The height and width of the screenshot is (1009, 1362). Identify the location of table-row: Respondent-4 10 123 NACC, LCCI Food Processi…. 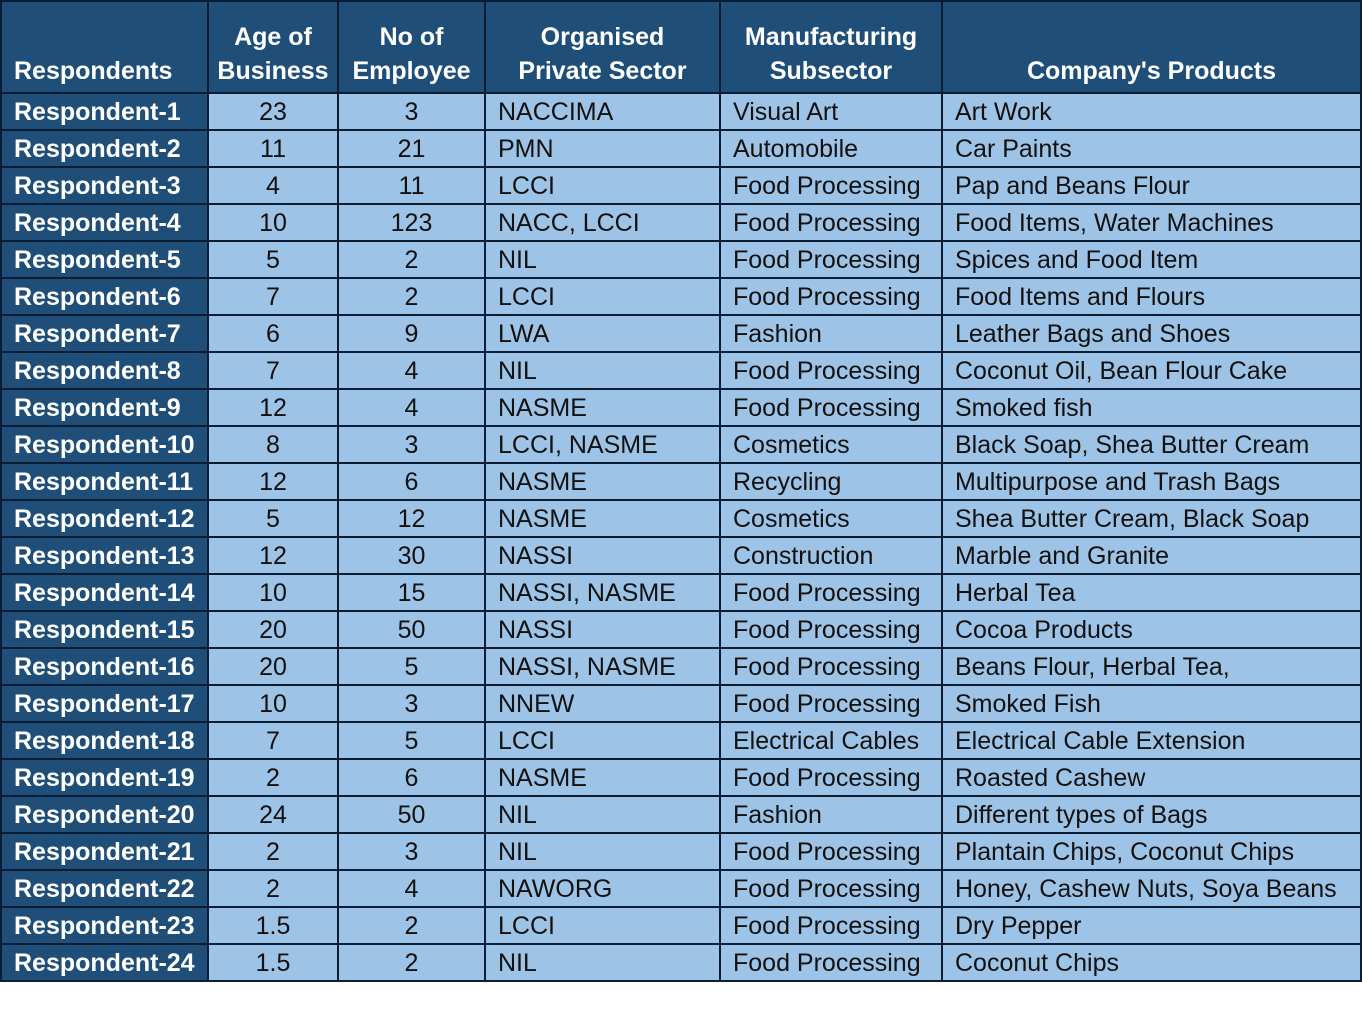
(681, 222).